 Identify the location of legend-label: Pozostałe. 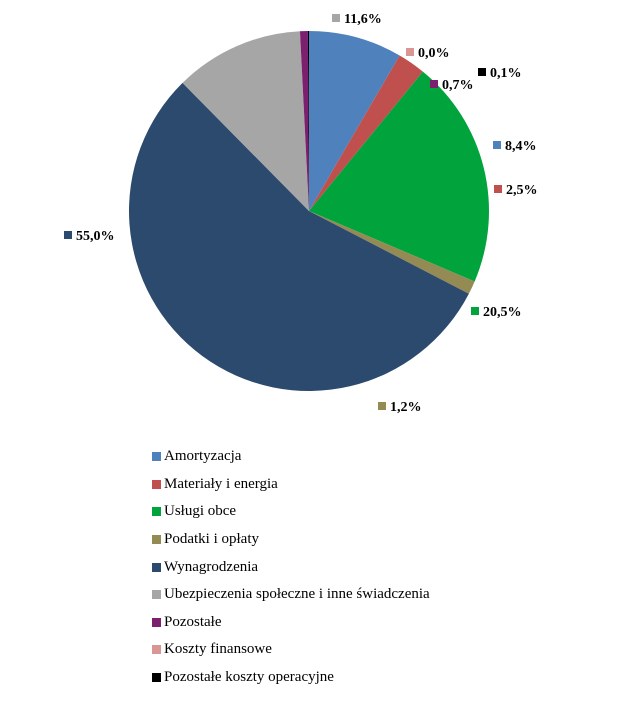
(193, 621).